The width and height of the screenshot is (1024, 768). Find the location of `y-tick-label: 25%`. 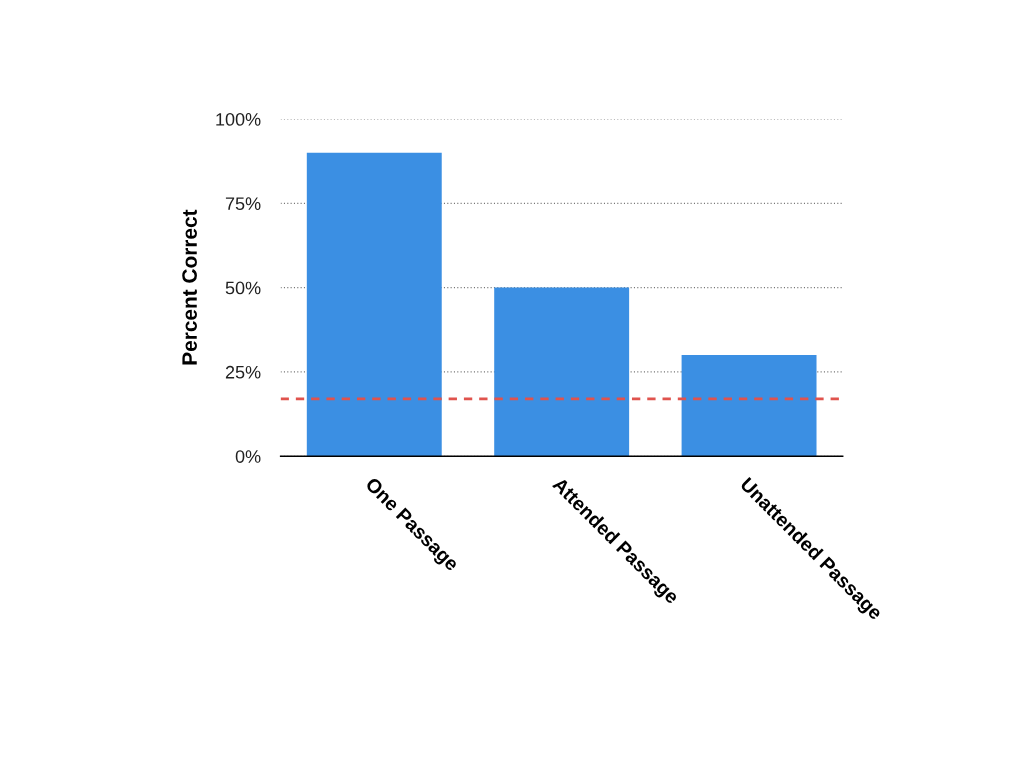

y-tick-label: 25% is located at coordinates (243, 372).